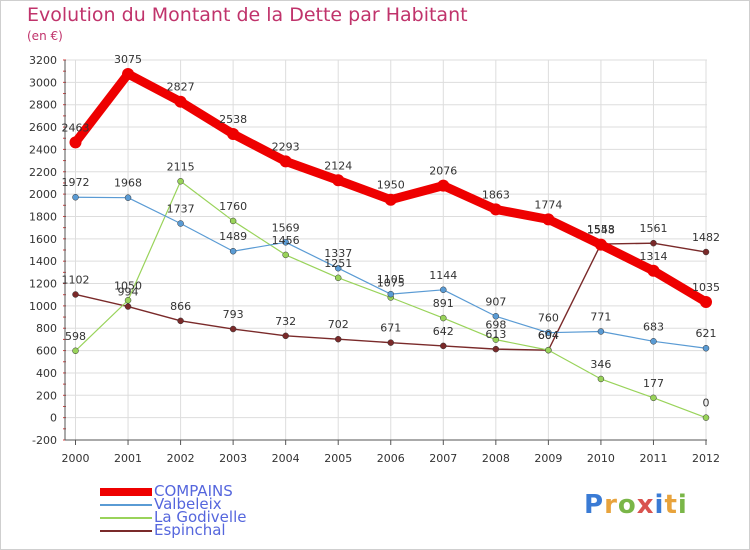 Image resolution: width=750 pixels, height=550 pixels. What do you see at coordinates (43, 284) in the screenshot?
I see `y-tick-label: 1200` at bounding box center [43, 284].